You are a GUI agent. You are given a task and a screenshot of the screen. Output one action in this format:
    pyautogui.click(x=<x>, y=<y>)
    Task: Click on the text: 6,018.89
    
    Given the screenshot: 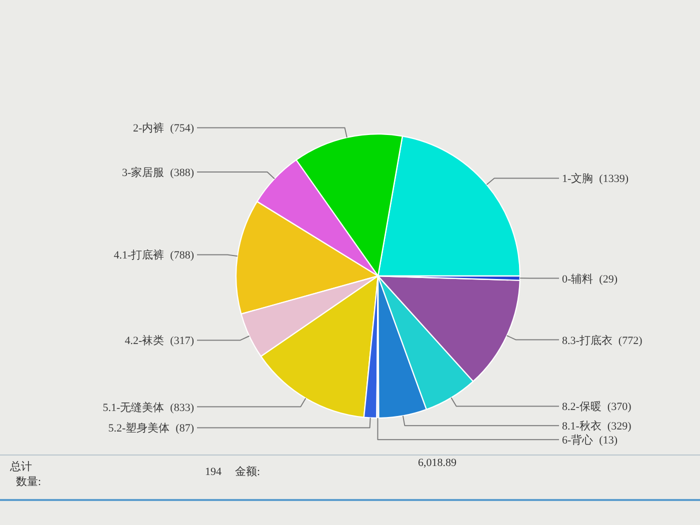 What is the action you would take?
    pyautogui.click(x=437, y=463)
    